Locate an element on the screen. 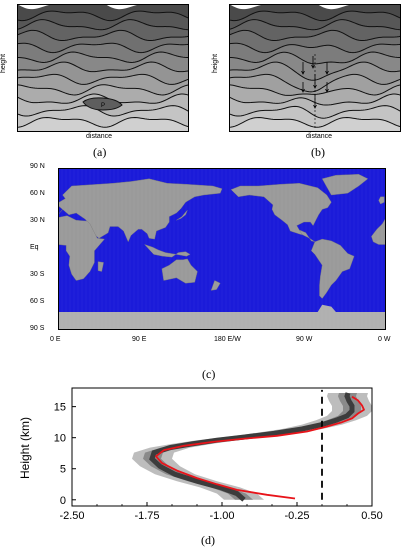  lat-tick-label: 60 S is located at coordinates (37, 301).